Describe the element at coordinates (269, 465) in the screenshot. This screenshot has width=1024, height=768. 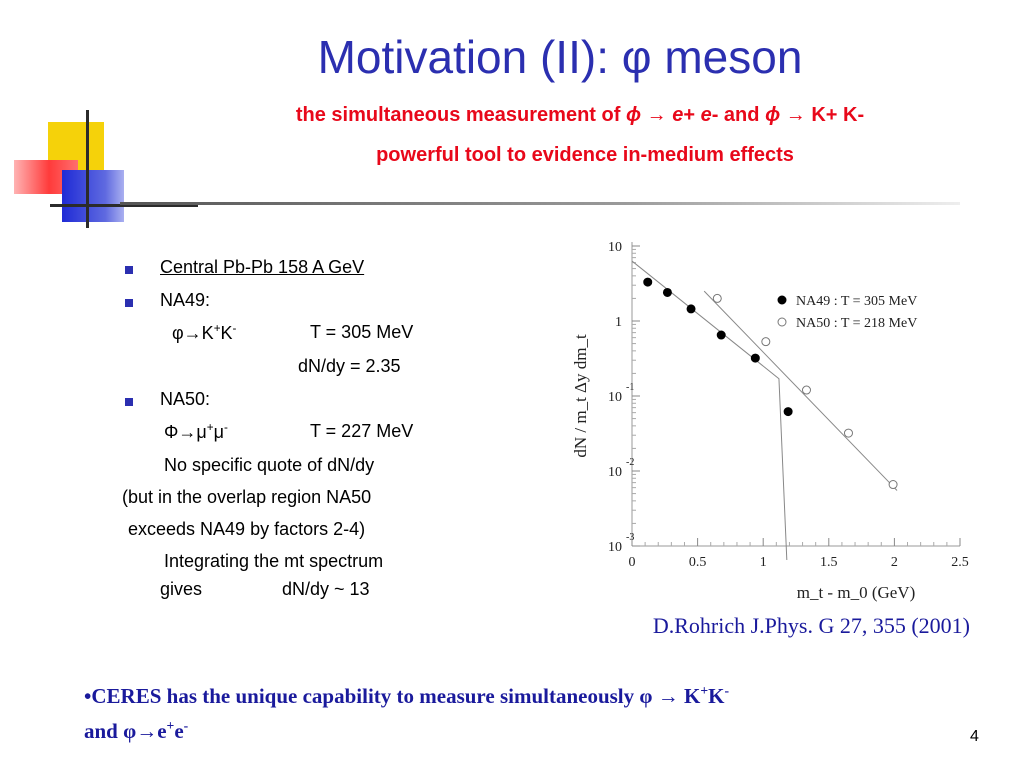
I see `na50-note-1: No specific quote of dN/dy` at that location.